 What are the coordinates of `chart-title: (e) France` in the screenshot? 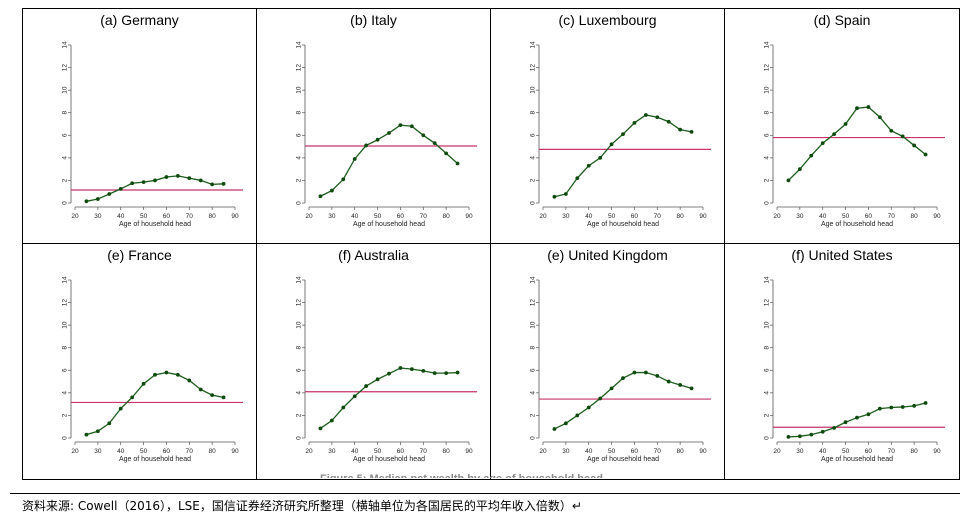 It's located at (139, 255).